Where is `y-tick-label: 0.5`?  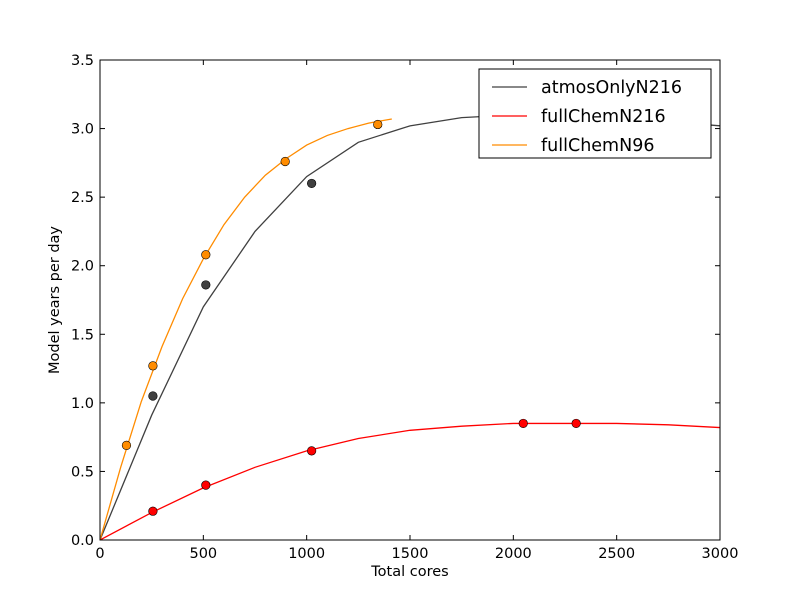
y-tick-label: 0.5 is located at coordinates (82, 472).